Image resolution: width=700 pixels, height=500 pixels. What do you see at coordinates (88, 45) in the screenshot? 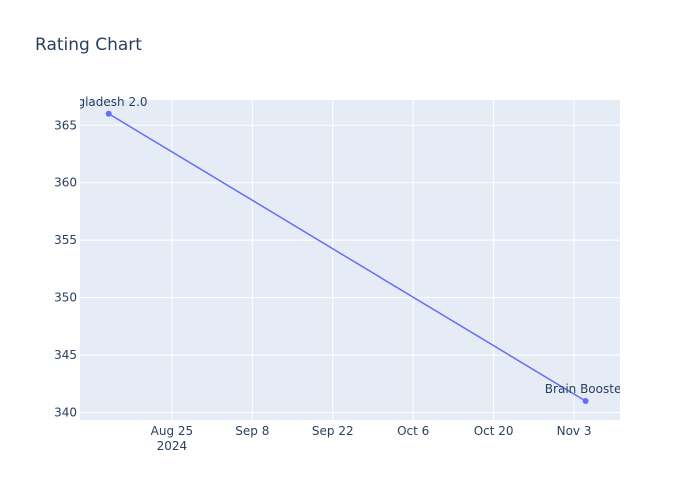
I see `chart-title: Rating Chart` at bounding box center [88, 45].